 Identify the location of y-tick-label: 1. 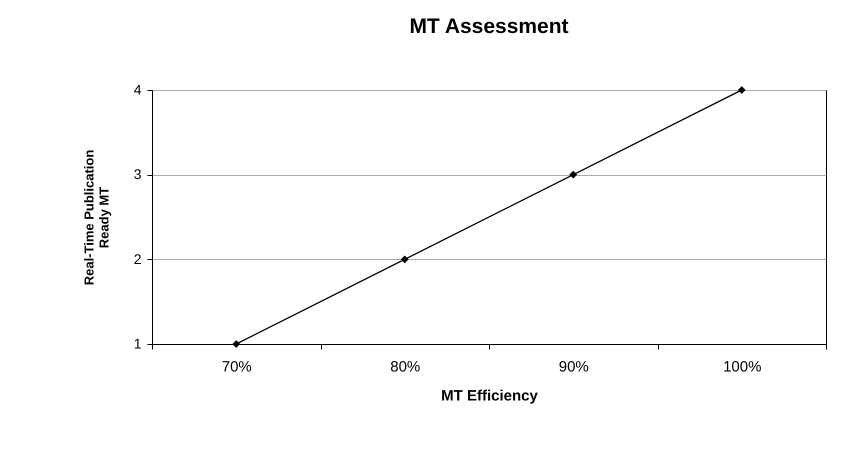
(138, 344).